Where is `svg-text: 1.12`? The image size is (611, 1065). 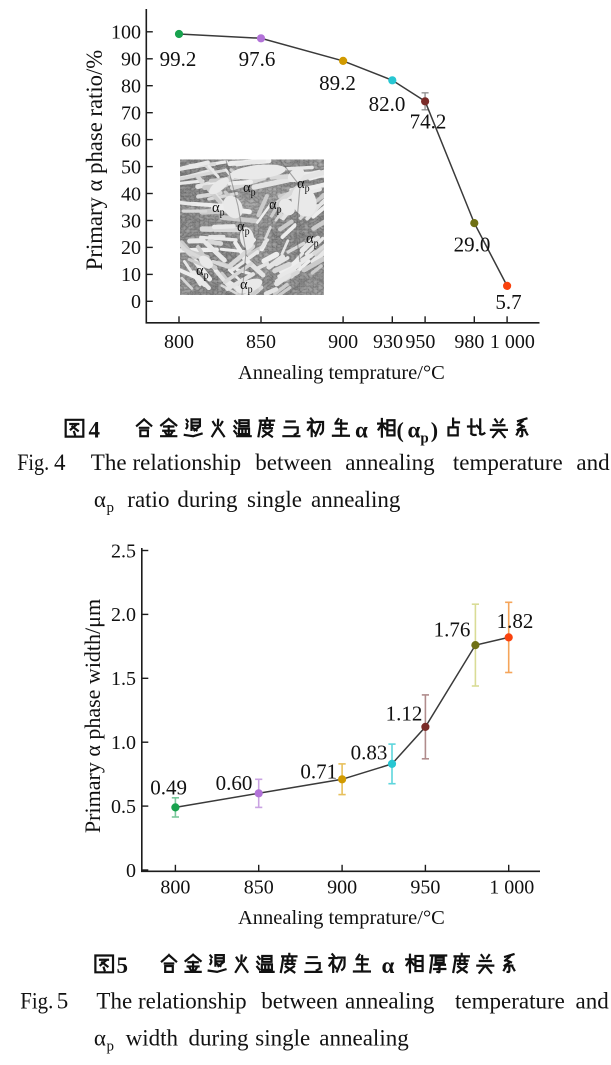
svg-text: 1.12 is located at coordinates (404, 714).